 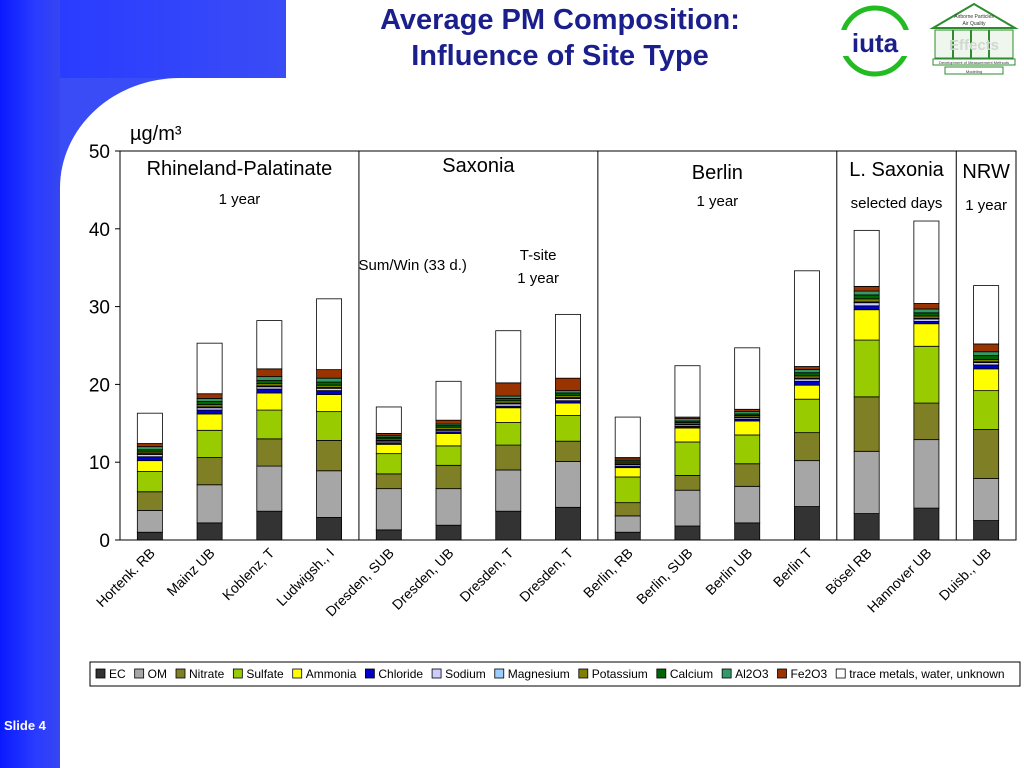 What do you see at coordinates (974, 24) in the screenshot?
I see `temple-header-2: Air Quality` at bounding box center [974, 24].